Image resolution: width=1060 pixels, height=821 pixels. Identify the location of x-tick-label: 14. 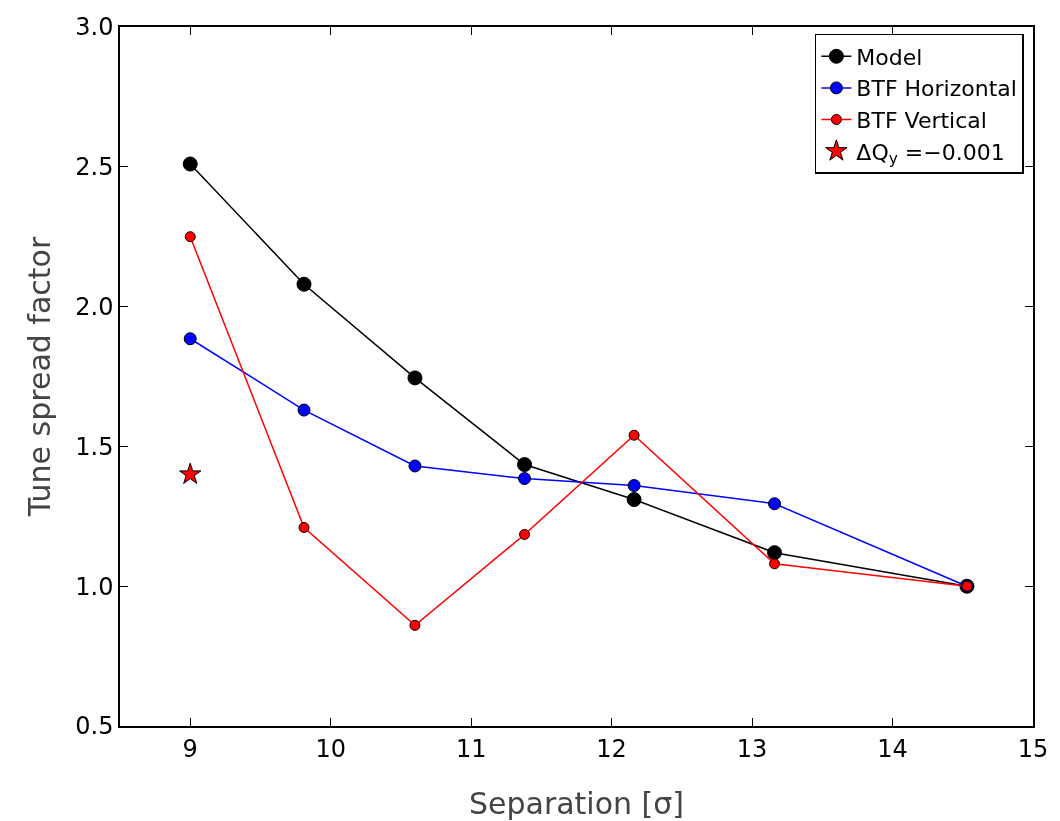
(892, 748).